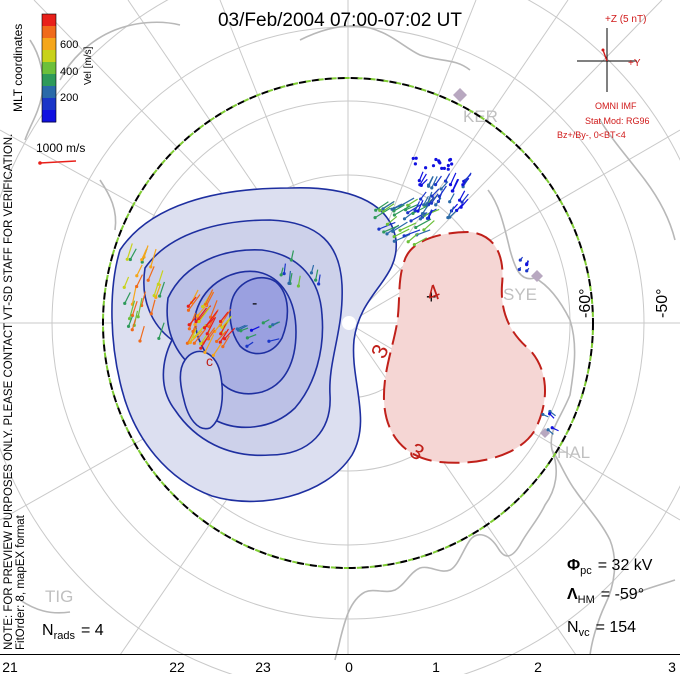 This screenshot has width=680, height=674. Describe the element at coordinates (69, 45) in the screenshot. I see `colorbar-tick-600: 600` at that location.